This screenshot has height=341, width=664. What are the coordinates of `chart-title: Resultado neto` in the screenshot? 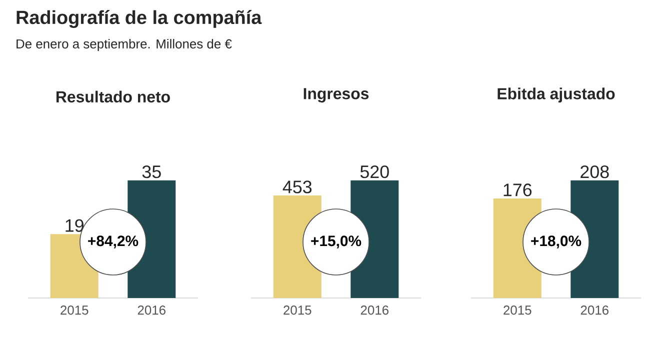 It's located at (113, 96).